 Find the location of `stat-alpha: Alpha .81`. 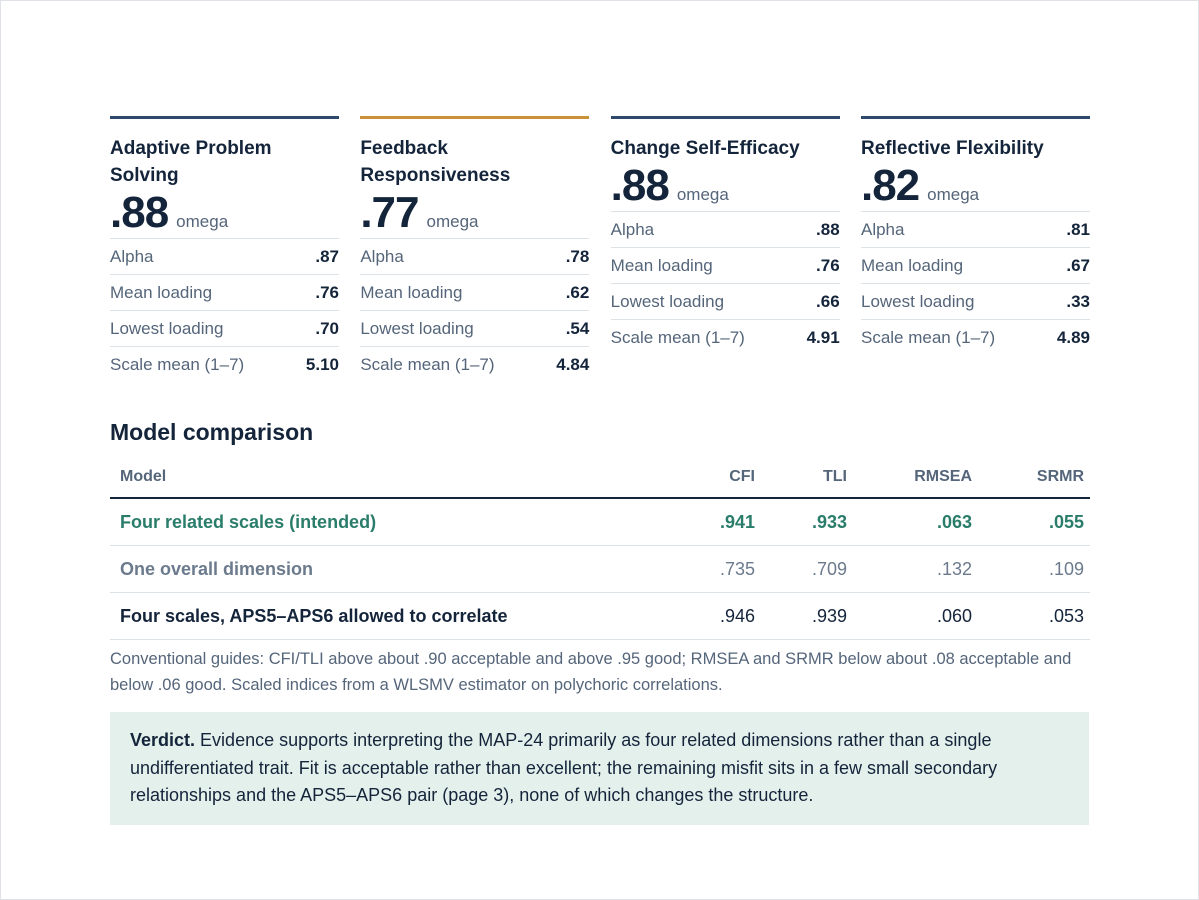

stat-alpha: Alpha .81 is located at coordinates (975, 229).